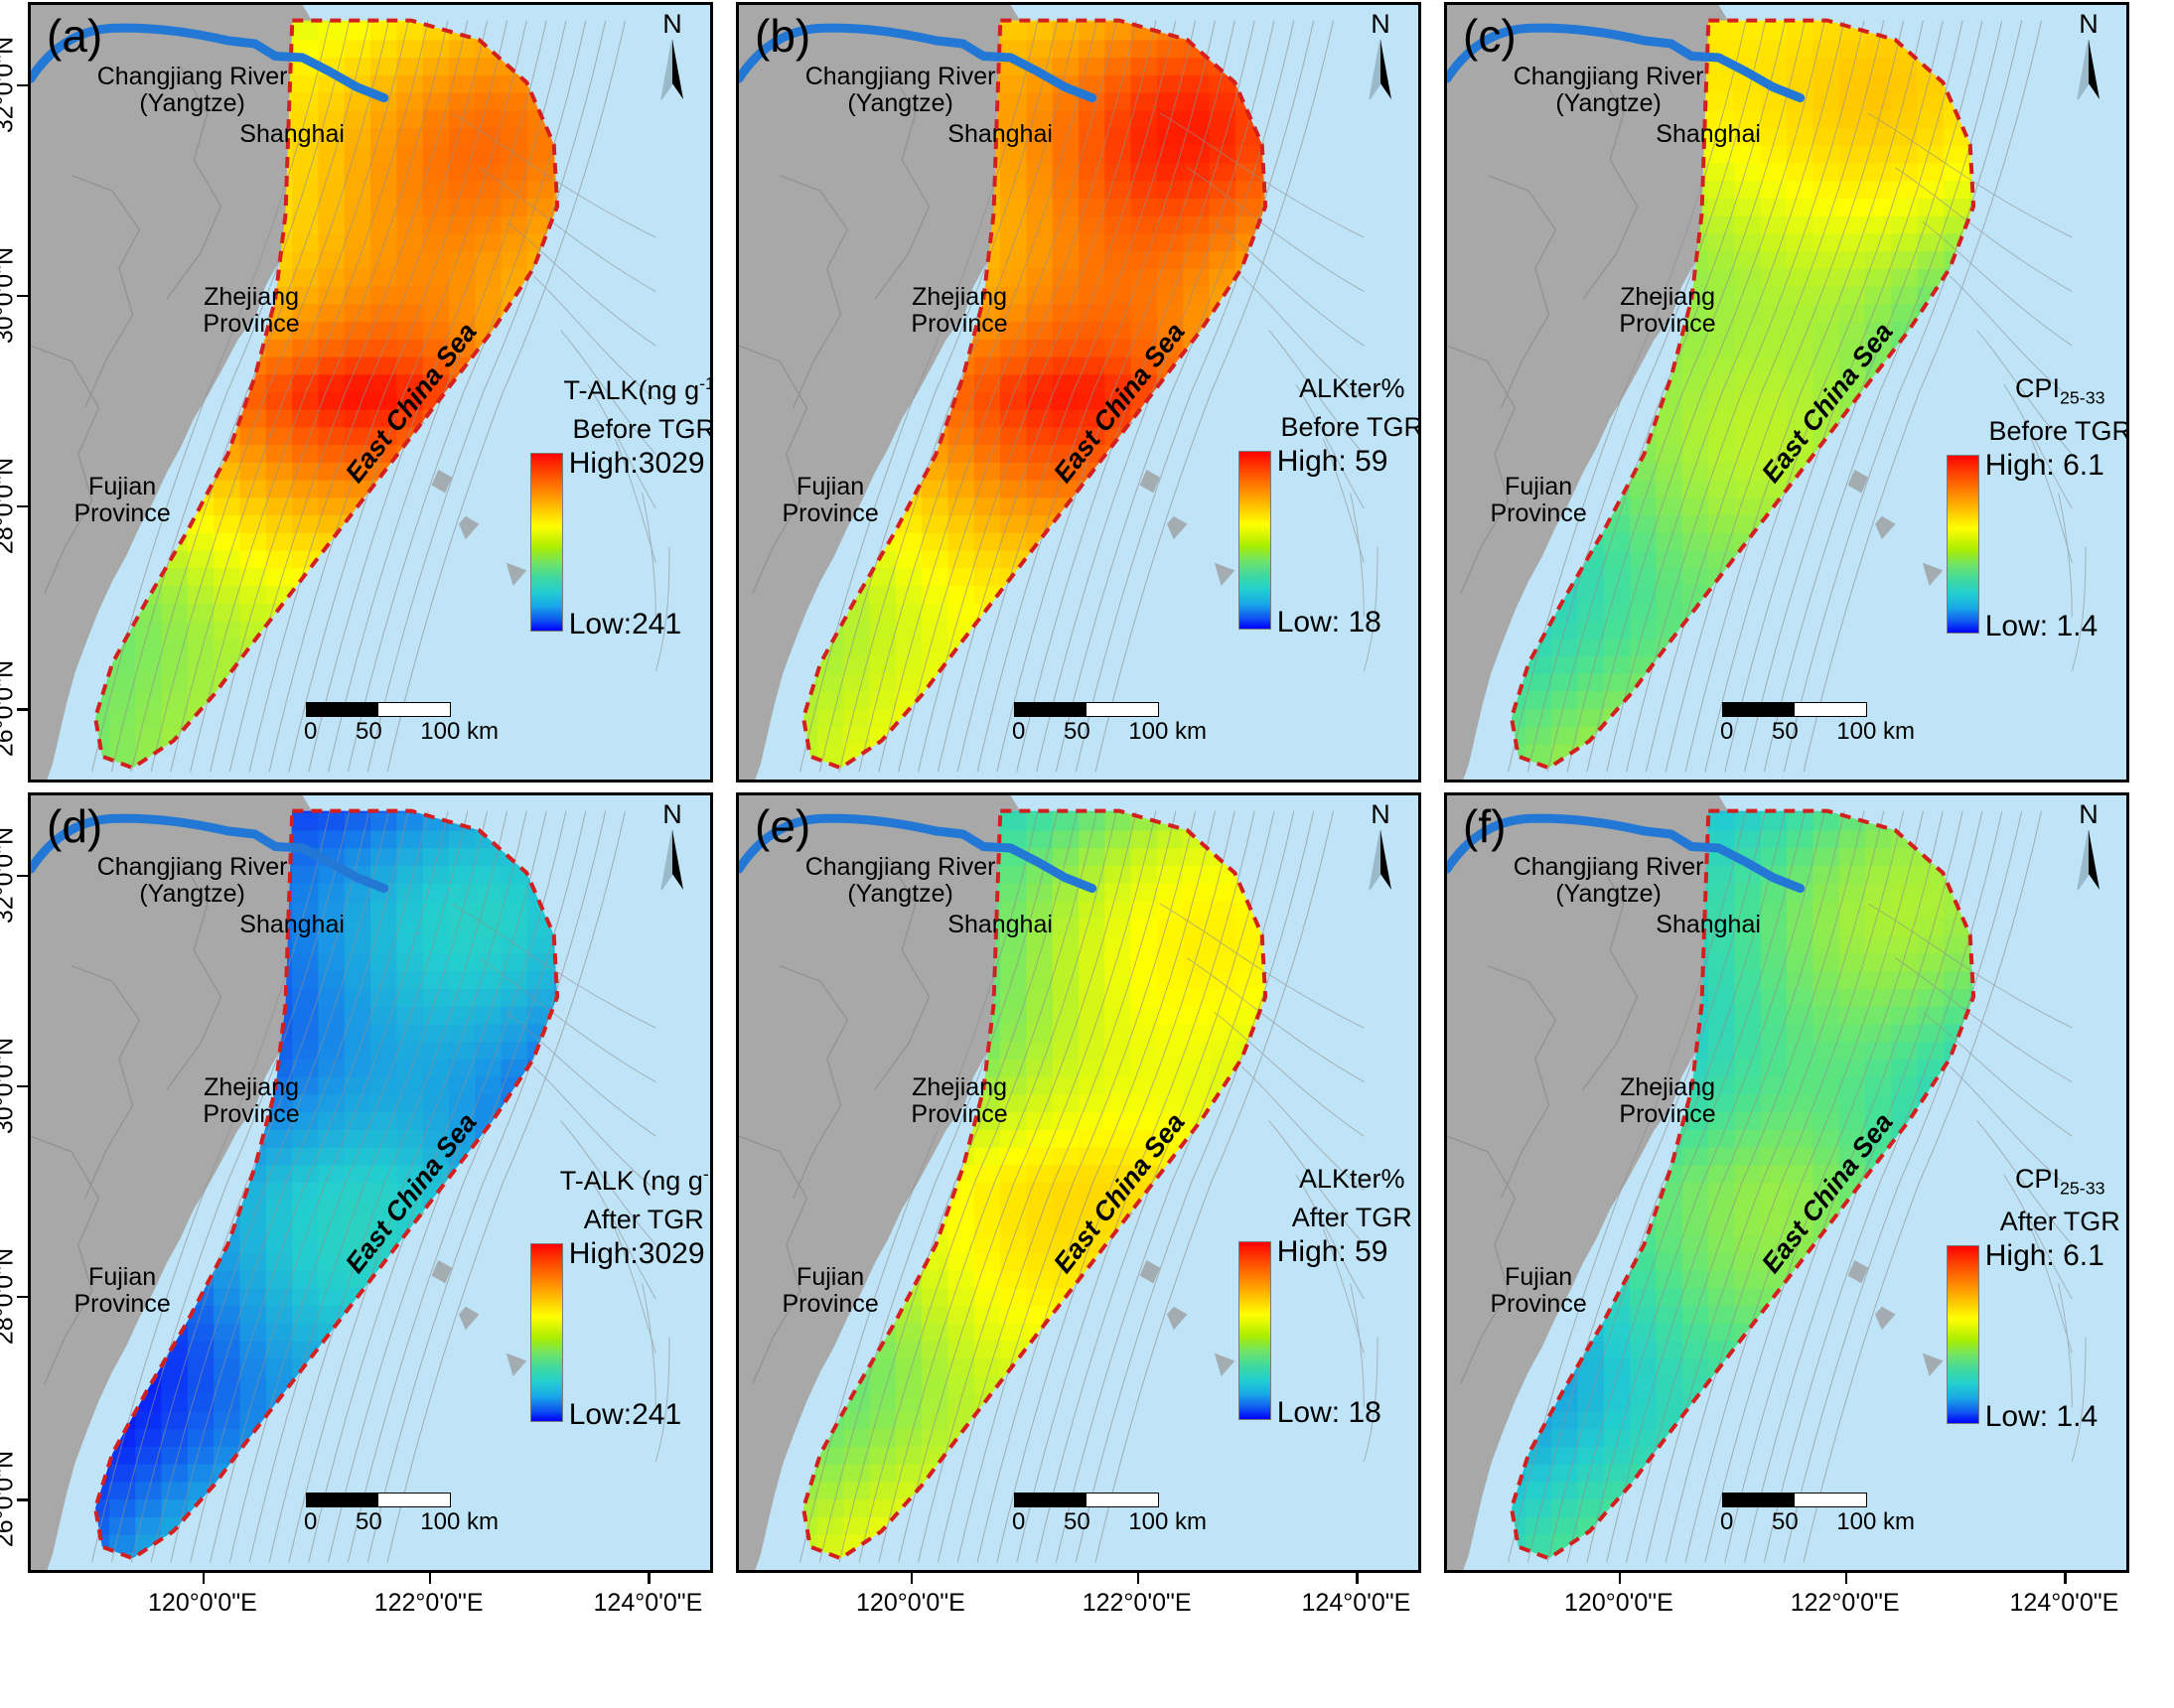 The image size is (2174, 1708). I want to click on x-axis-label: 124°0'0"E, so click(648, 1603).